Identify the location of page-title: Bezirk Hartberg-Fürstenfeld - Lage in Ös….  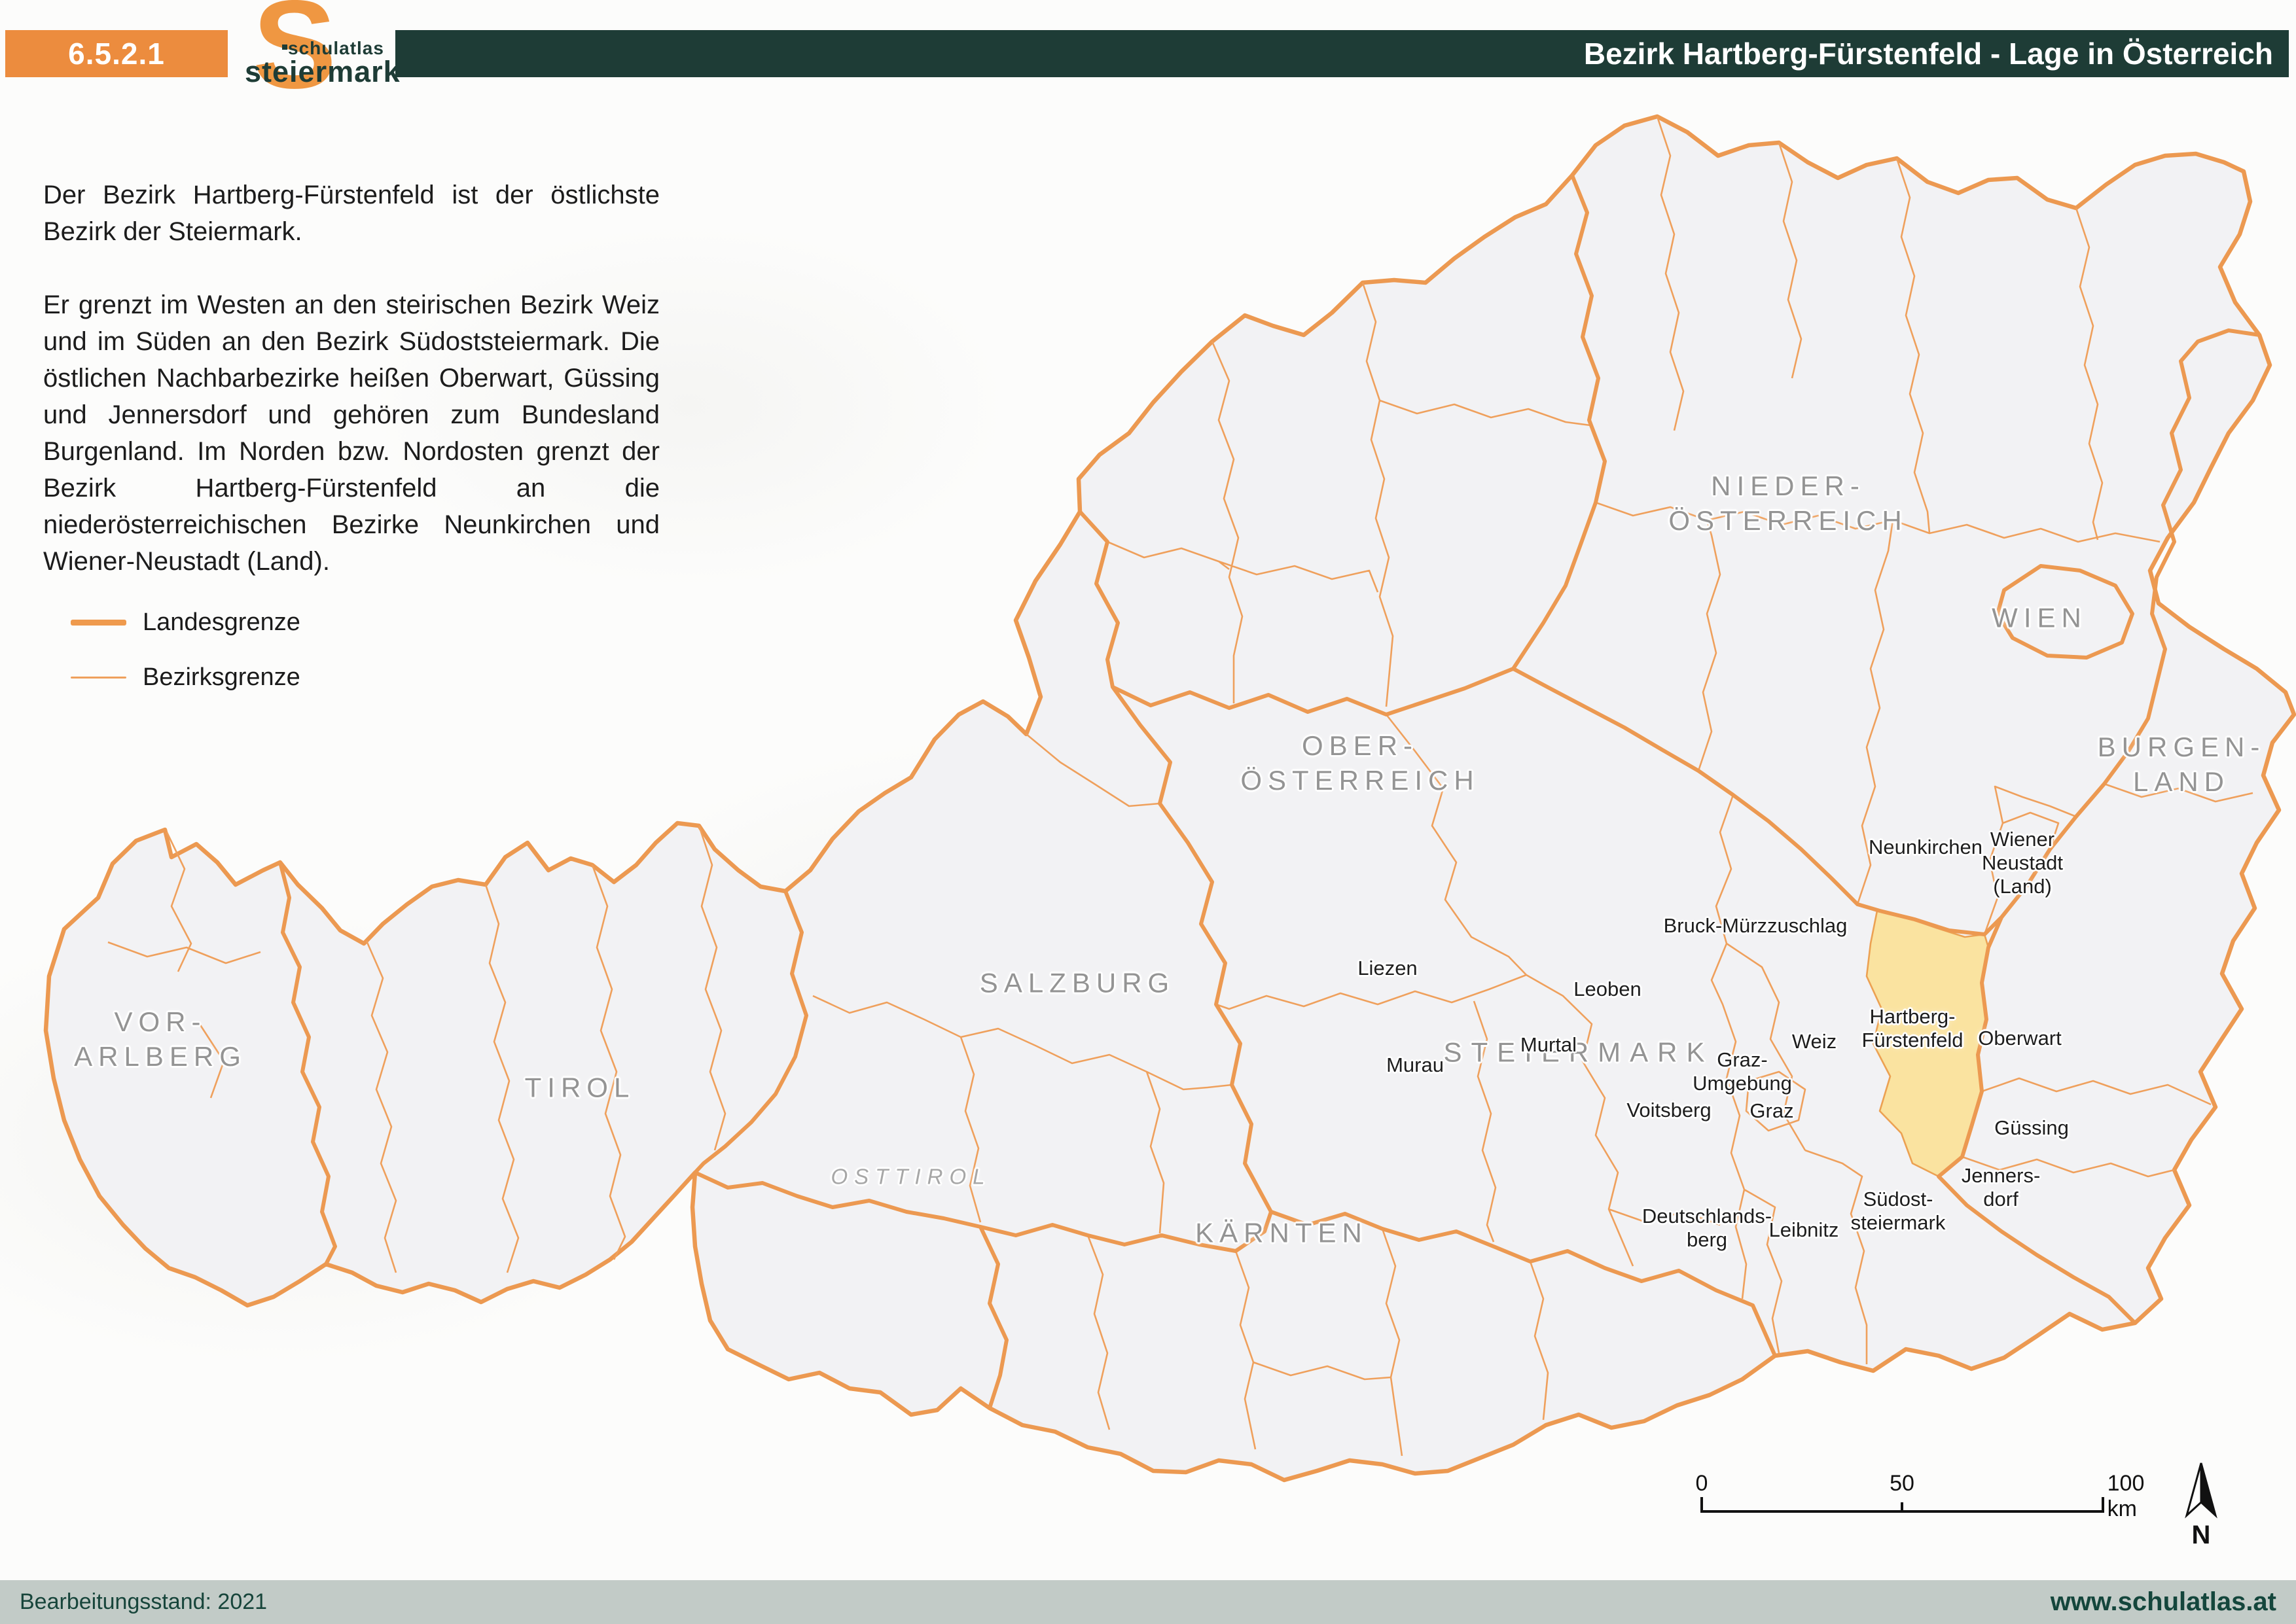
(1928, 54).